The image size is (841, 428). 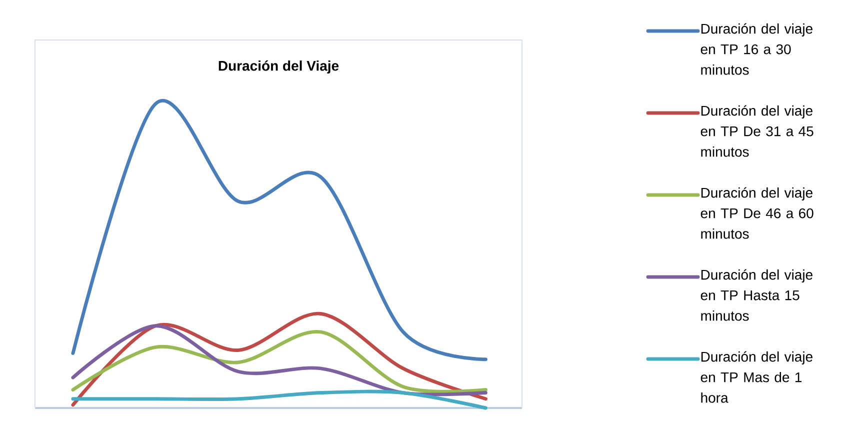 I want to click on legend-label: Duración del viaje en TP De 31 a 45 minutos, so click(x=757, y=131).